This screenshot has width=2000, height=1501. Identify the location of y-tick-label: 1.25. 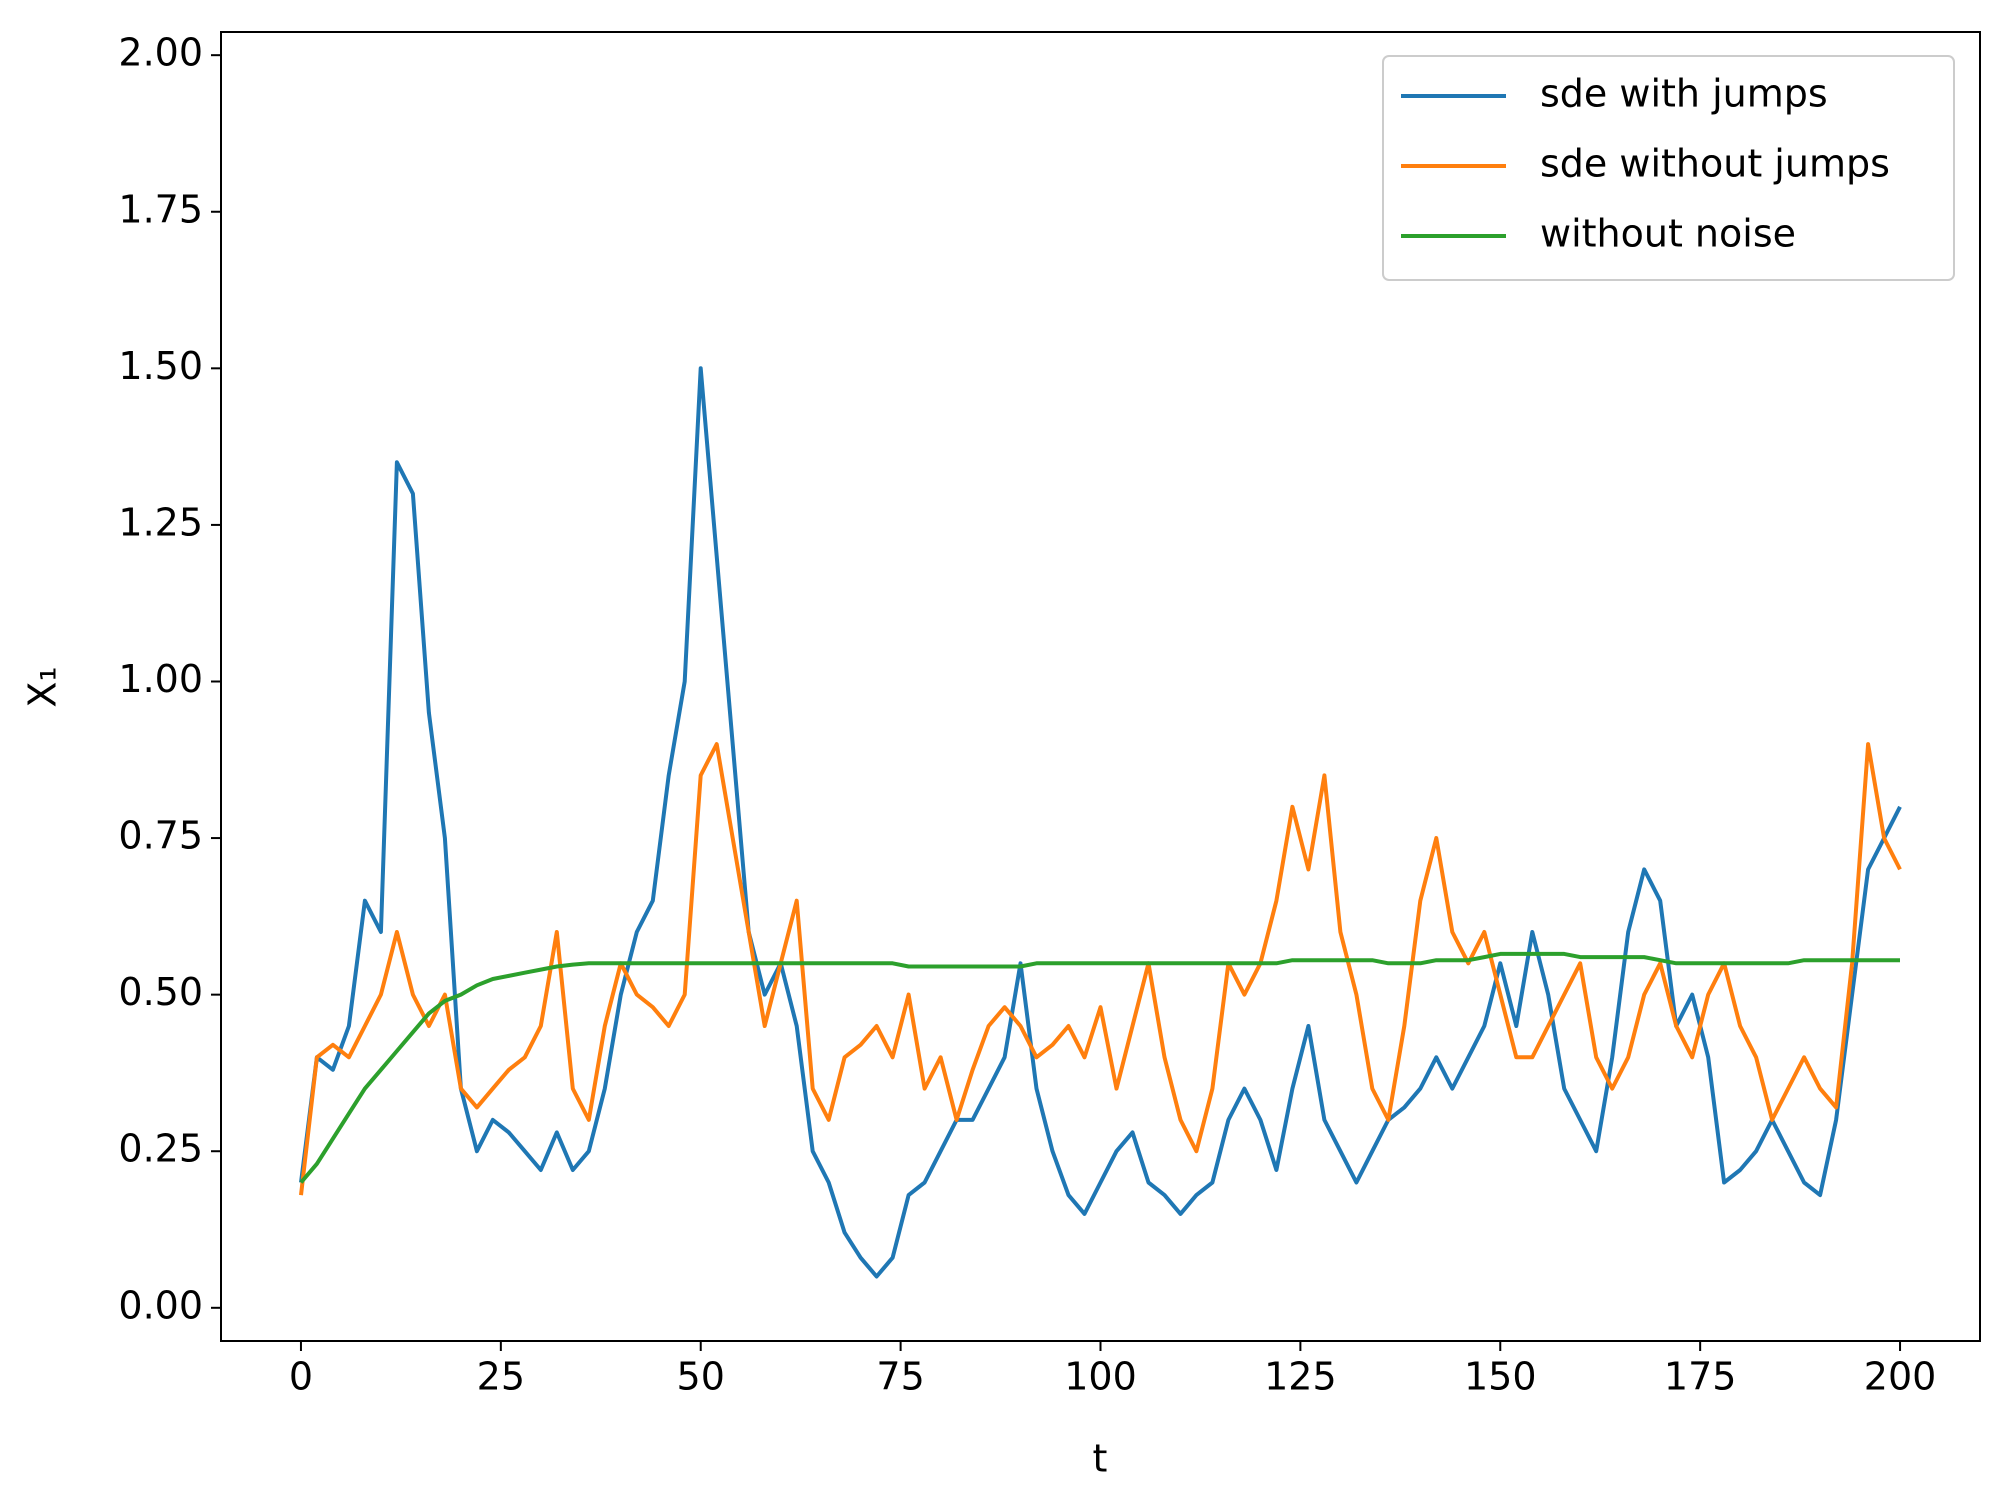
(160, 522).